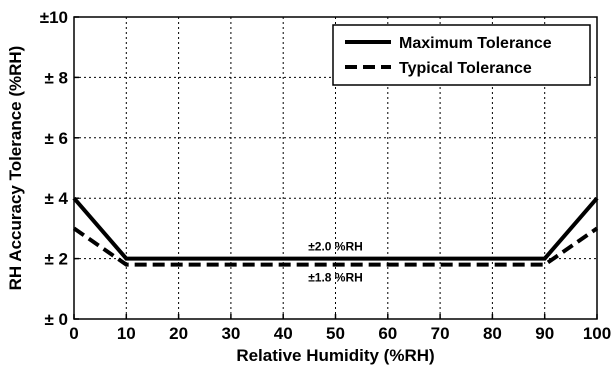 This screenshot has width=615, height=367. Describe the element at coordinates (283, 333) in the screenshot. I see `x-tick-label: 40` at that location.